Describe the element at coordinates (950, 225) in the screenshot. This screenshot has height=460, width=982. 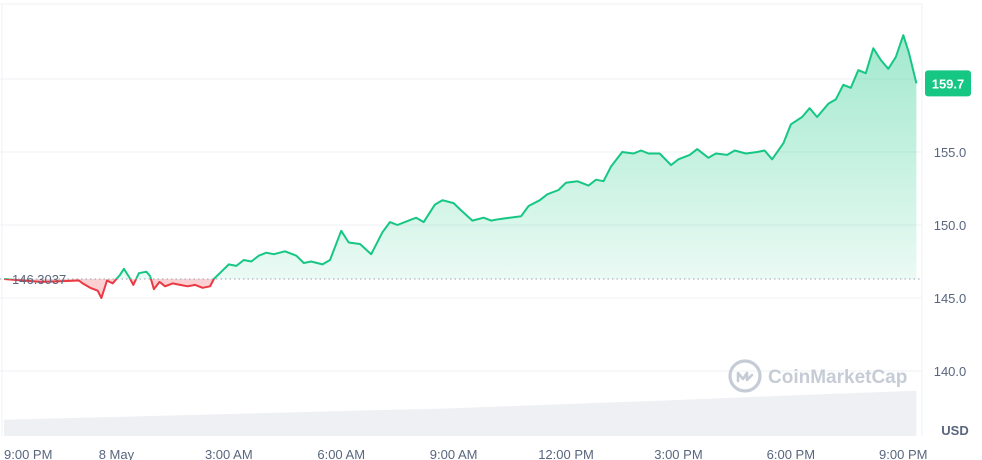
I see `y-tick-label: 150.0` at that location.